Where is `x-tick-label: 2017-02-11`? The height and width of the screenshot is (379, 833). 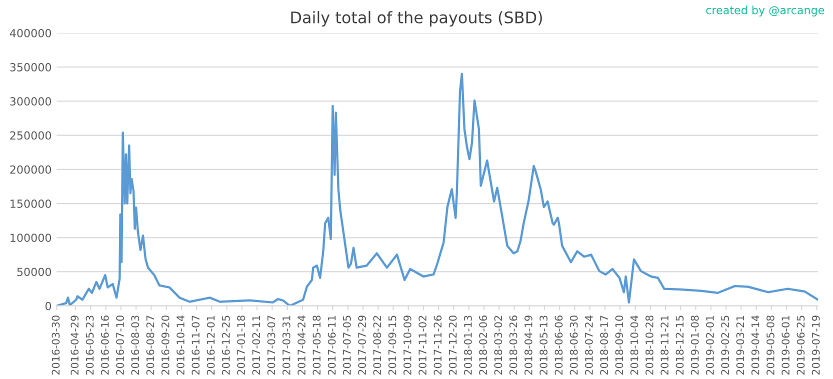 x-tick-label: 2017-02-11 is located at coordinates (256, 345).